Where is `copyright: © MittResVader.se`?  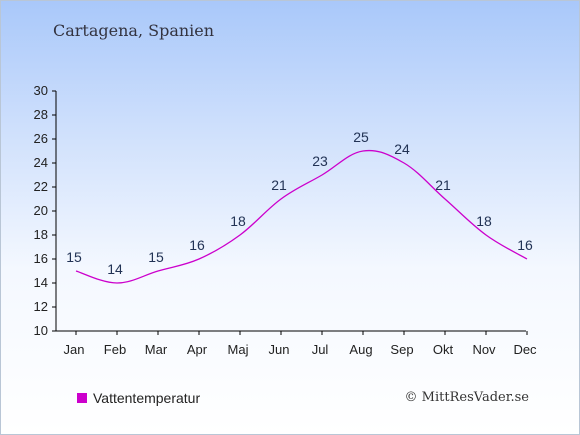 copyright: © MittResVader.se is located at coordinates (466, 397).